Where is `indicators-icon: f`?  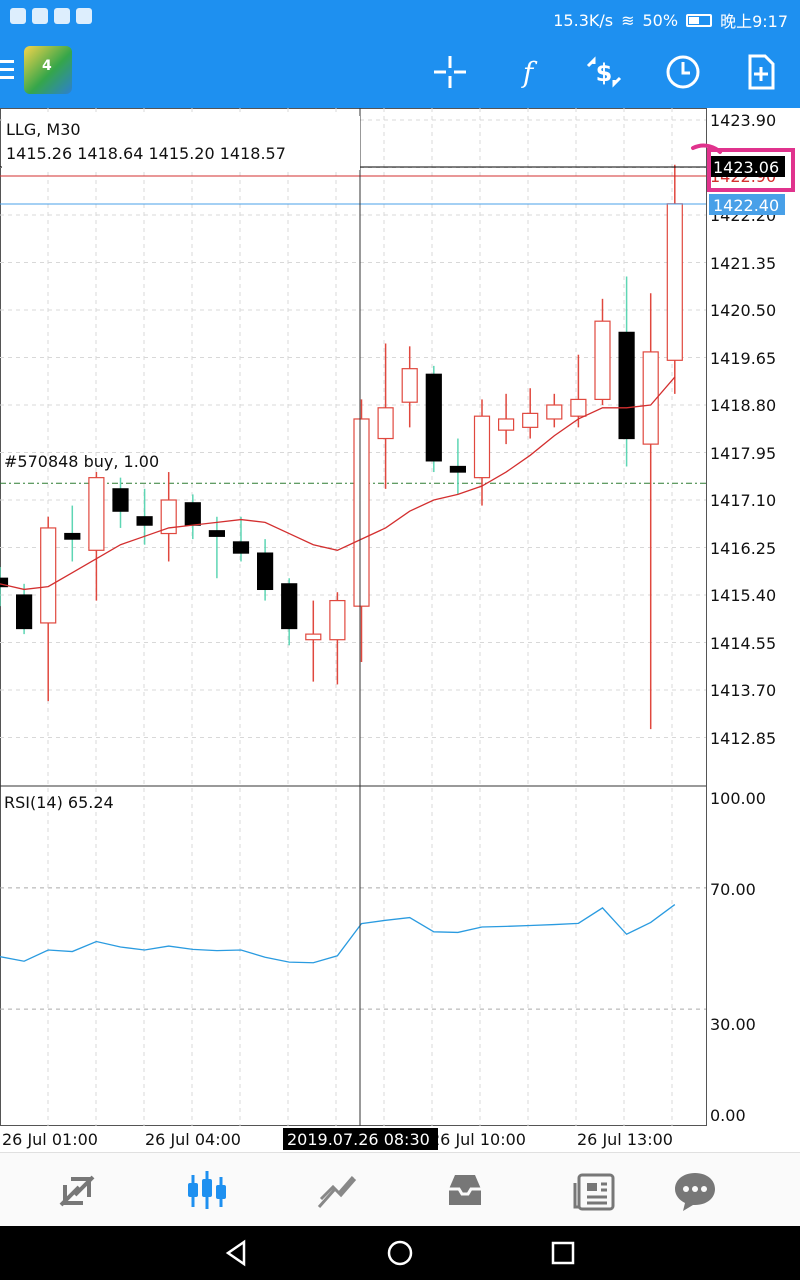
indicators-icon: f is located at coordinates (528, 72).